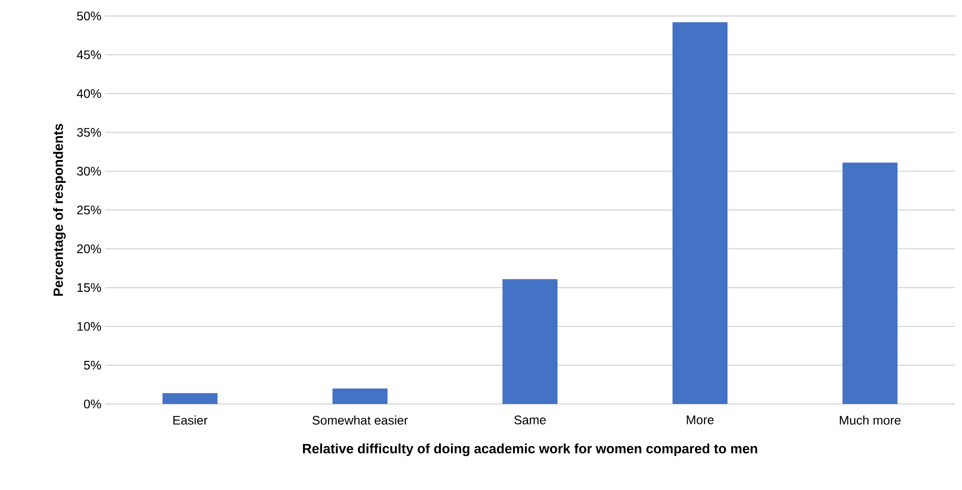 This screenshot has width=962, height=490. I want to click on y-tick-label: 40%, so click(89, 93).